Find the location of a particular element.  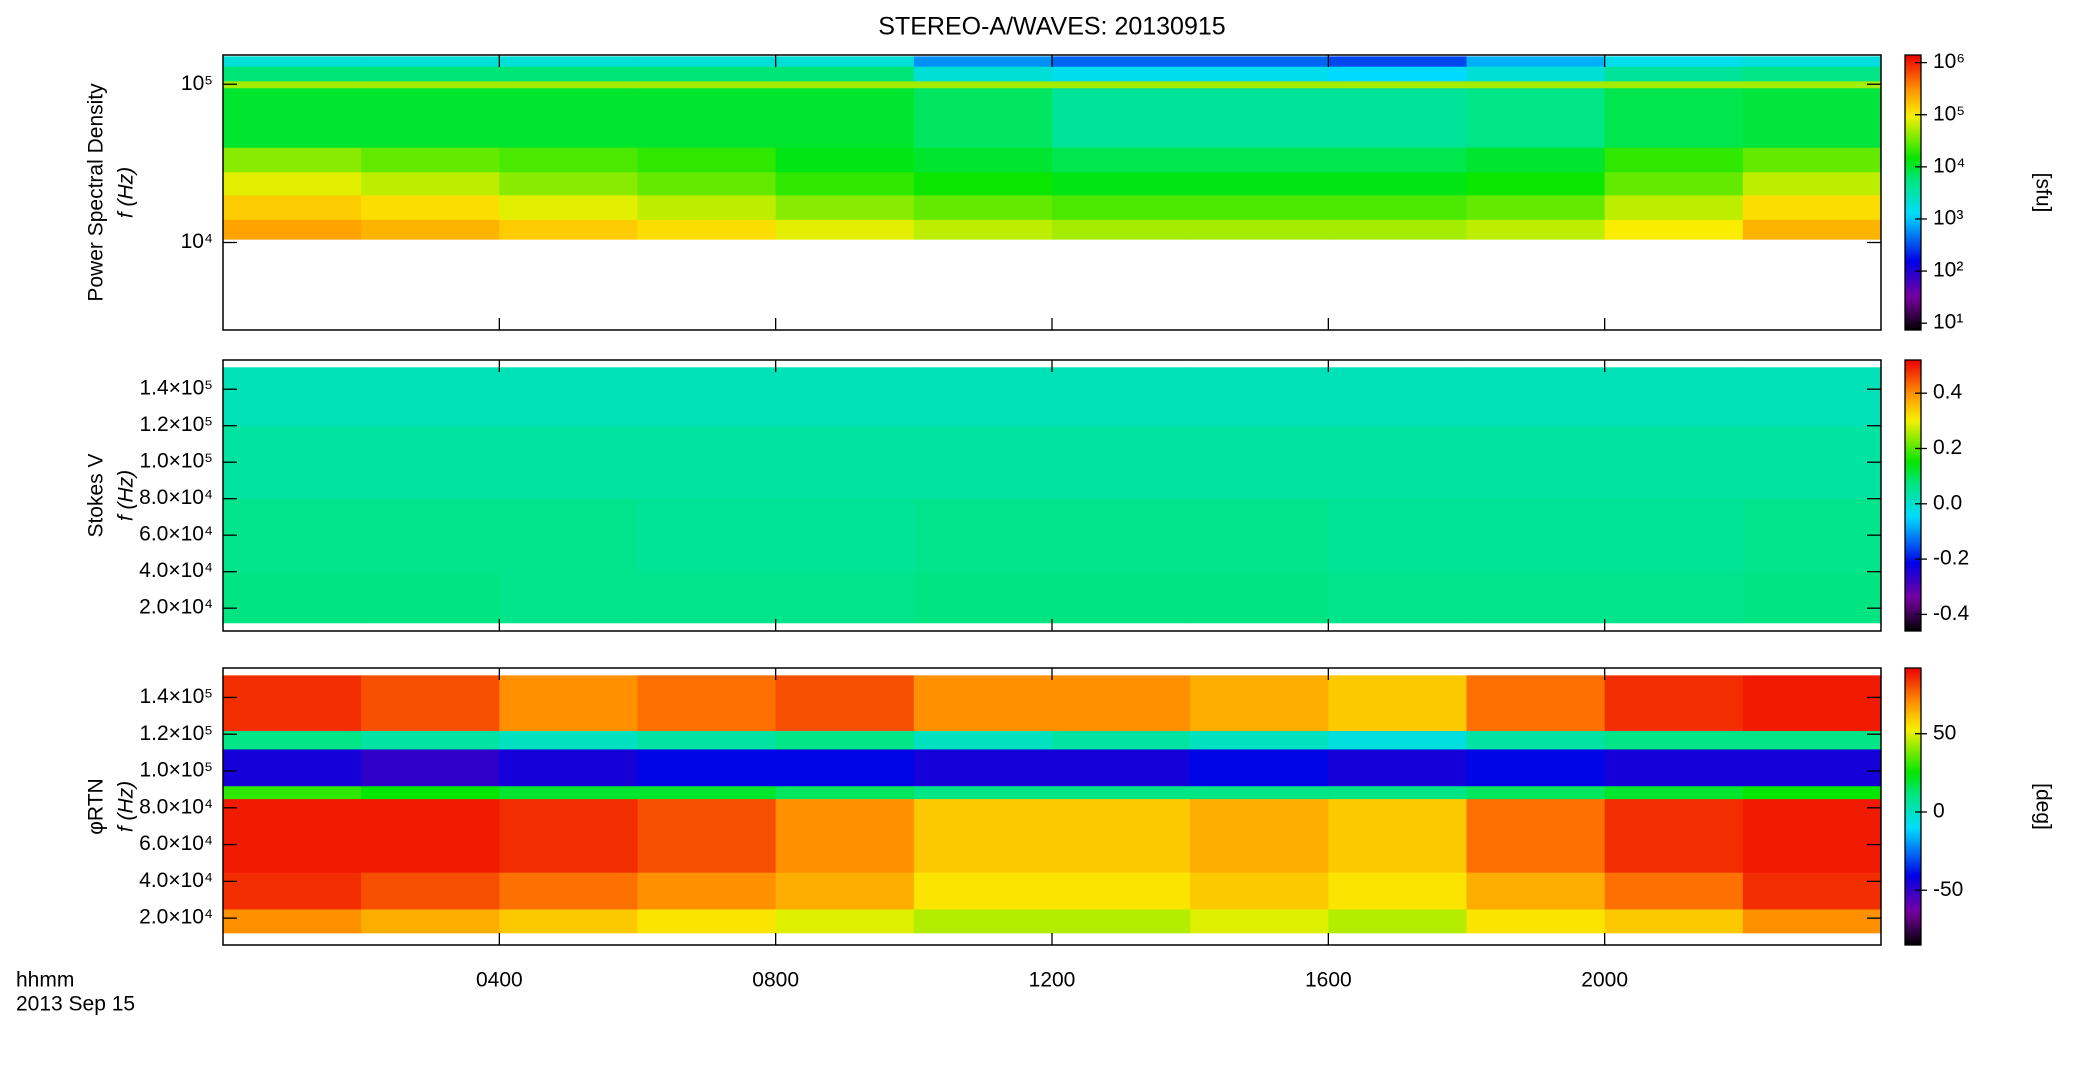

colorbar-tick-label: -50 is located at coordinates (1948, 889).